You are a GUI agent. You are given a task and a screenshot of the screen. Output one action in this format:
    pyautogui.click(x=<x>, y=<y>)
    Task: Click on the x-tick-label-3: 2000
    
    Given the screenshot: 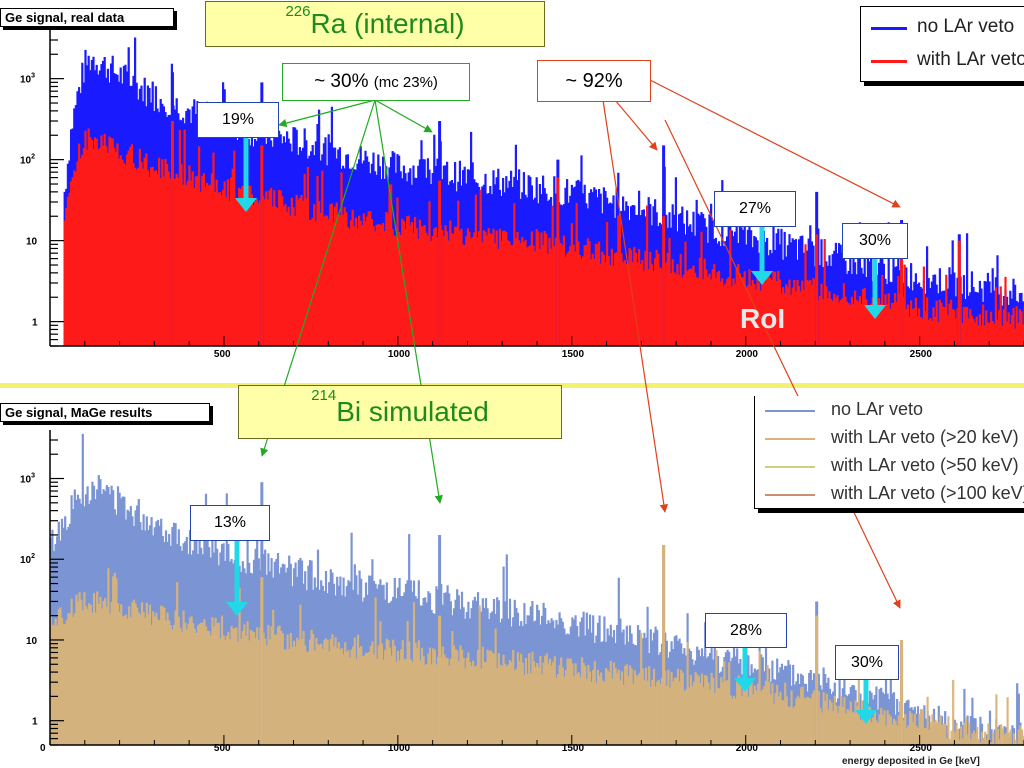 What is the action you would take?
    pyautogui.click(x=747, y=354)
    